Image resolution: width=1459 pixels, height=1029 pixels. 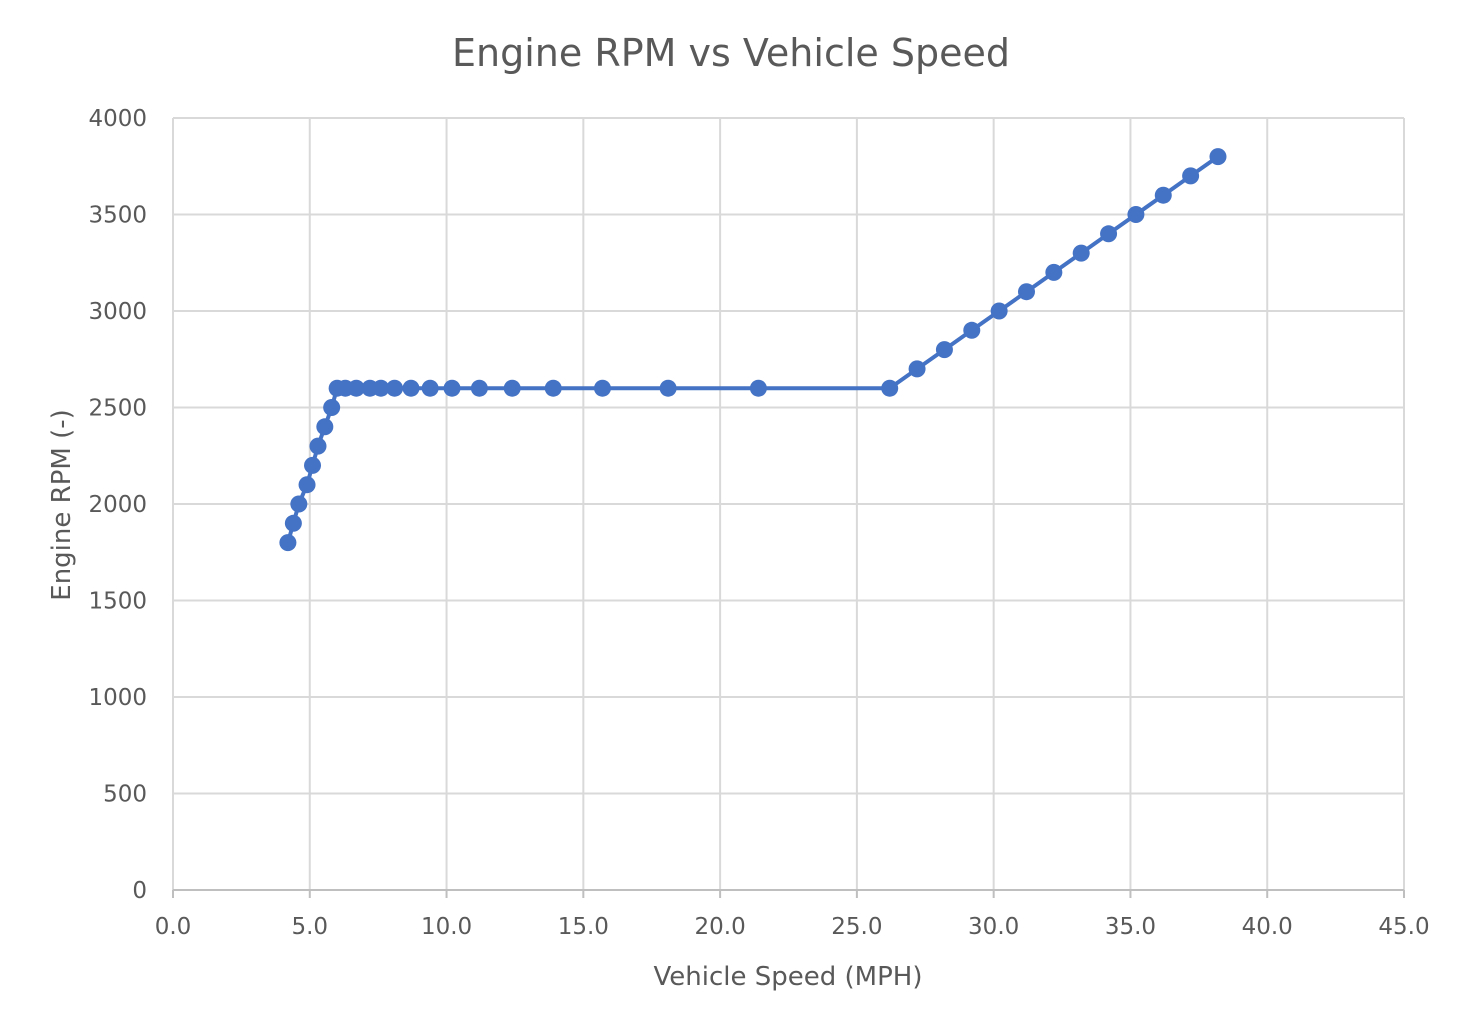 I want to click on x-tick-label: 20.0, so click(x=720, y=927).